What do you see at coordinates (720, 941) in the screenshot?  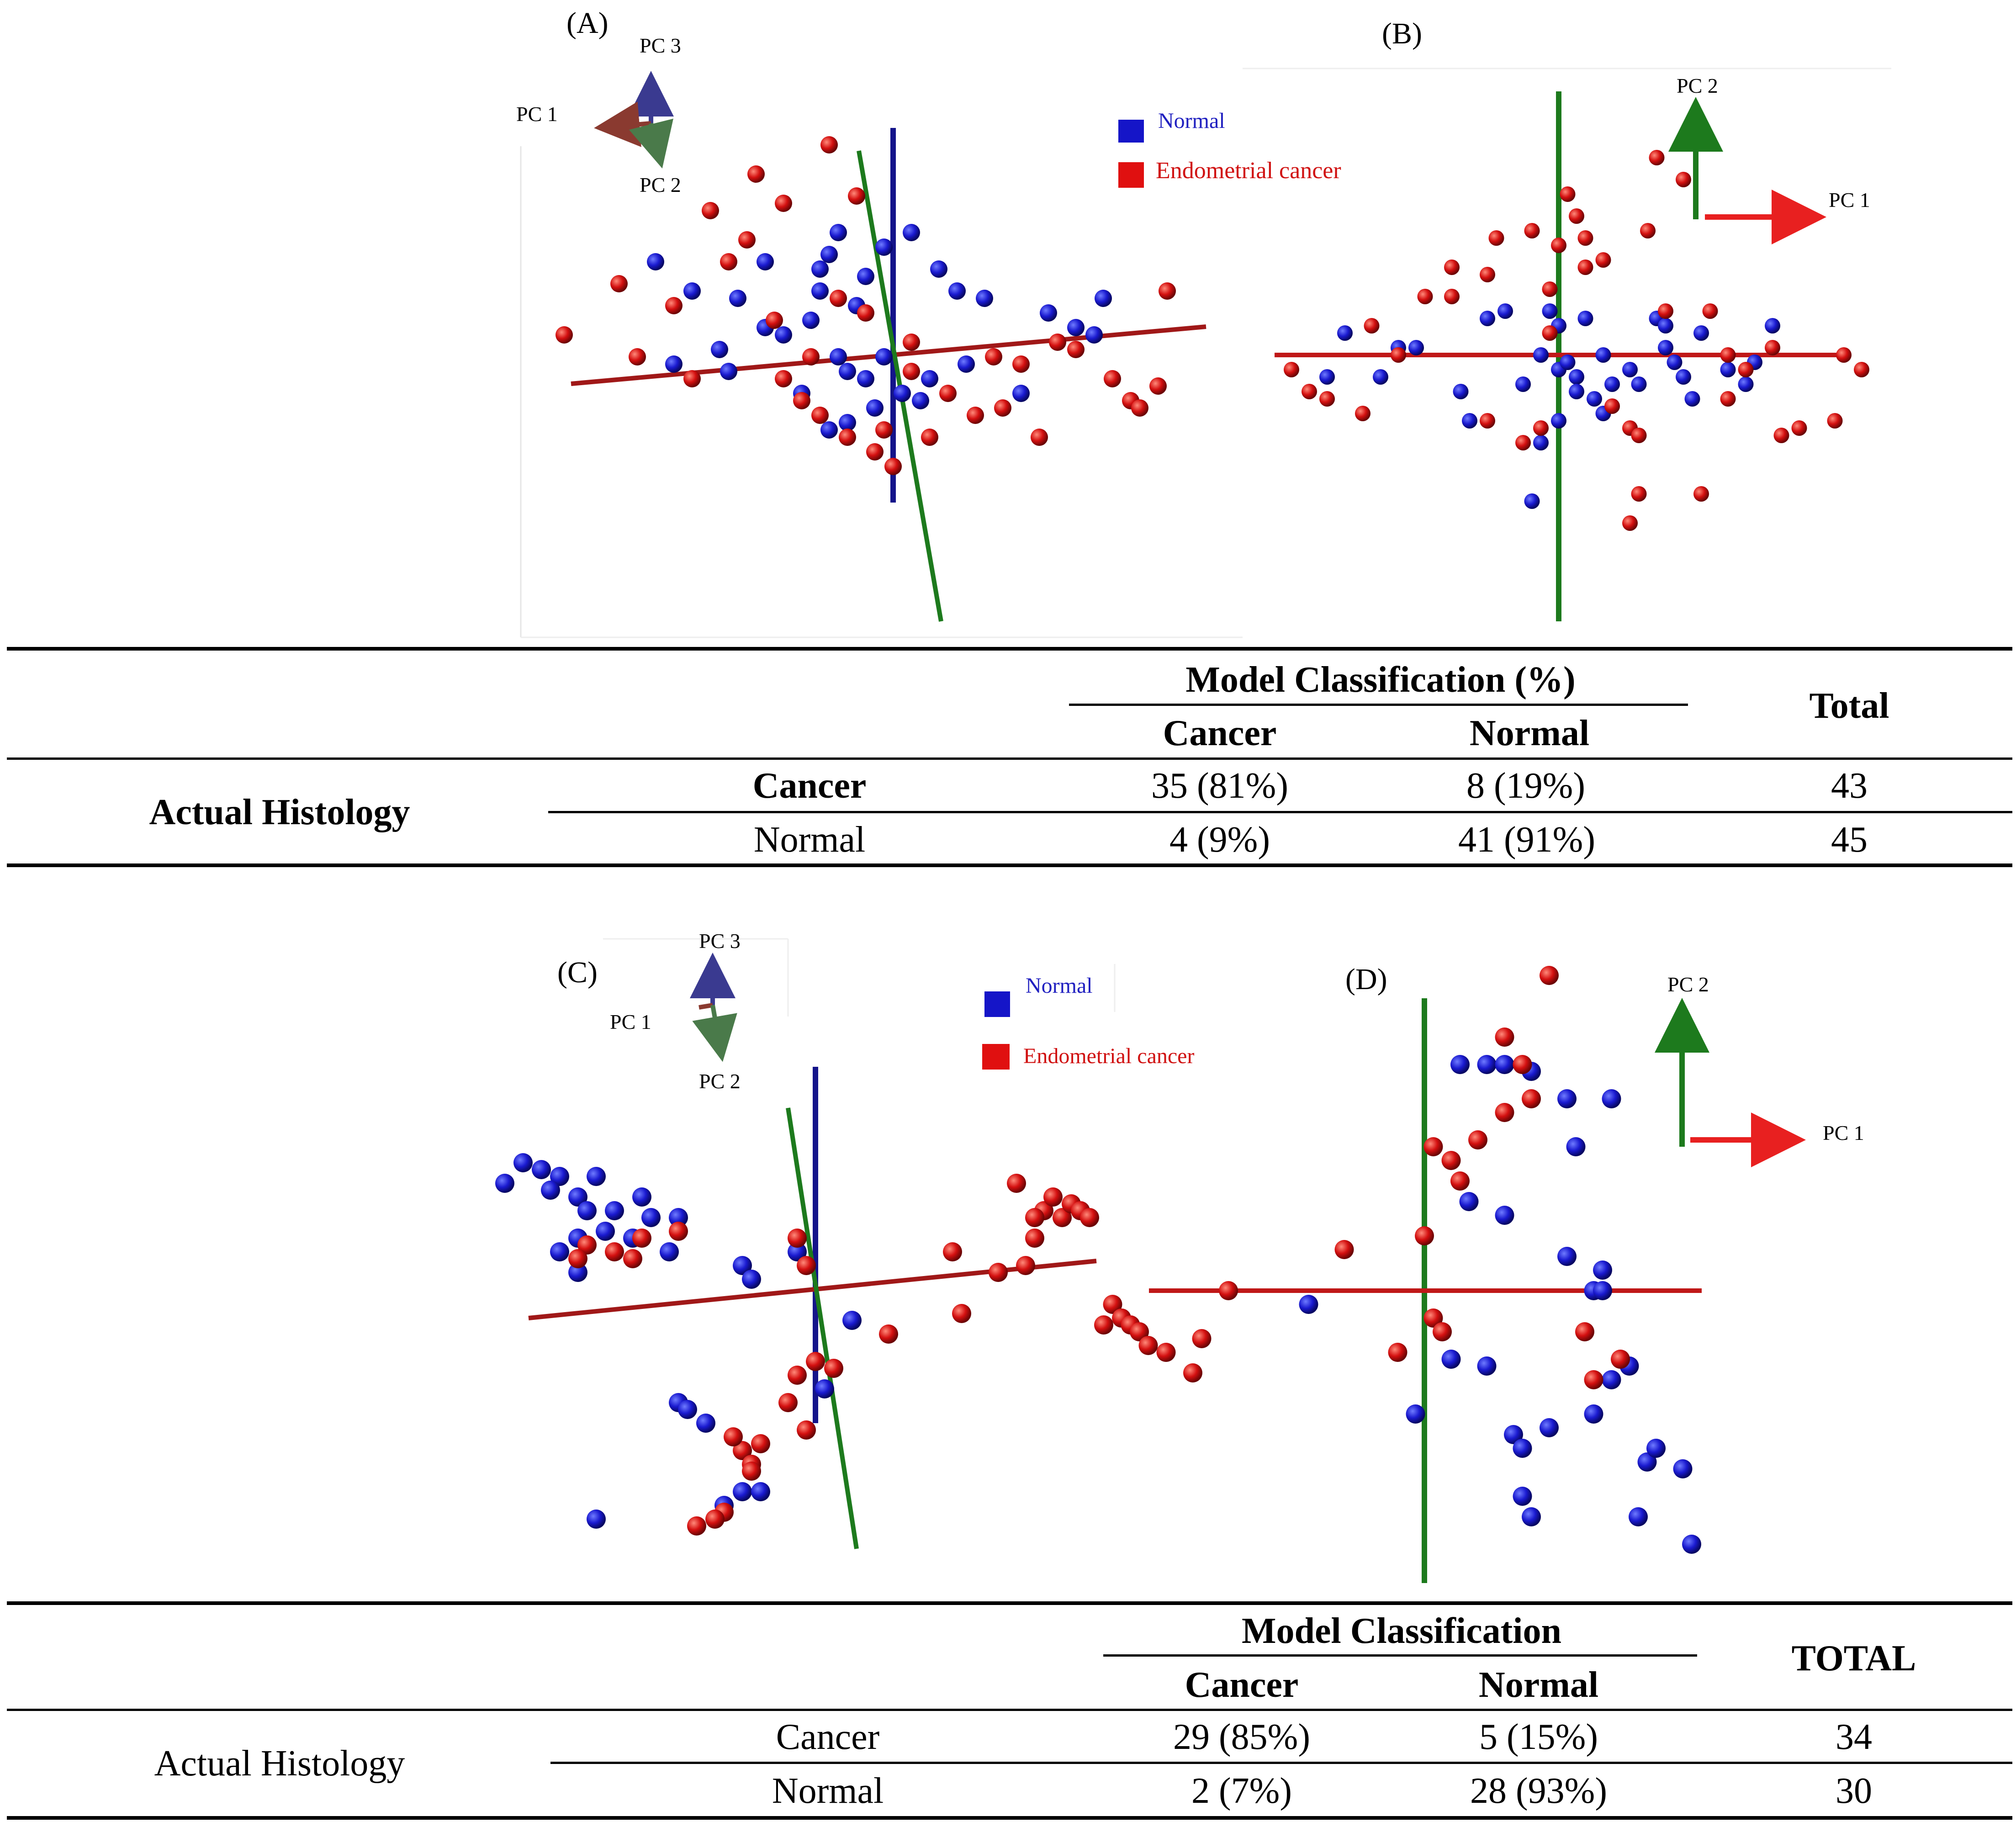 I see `panel-c-pc3-label: PC 3` at bounding box center [720, 941].